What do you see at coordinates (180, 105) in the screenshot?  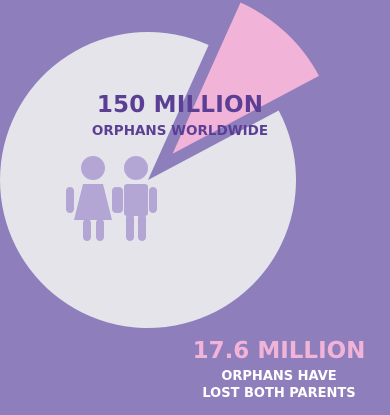 I see `main-value-label: 150 MILLION` at bounding box center [180, 105].